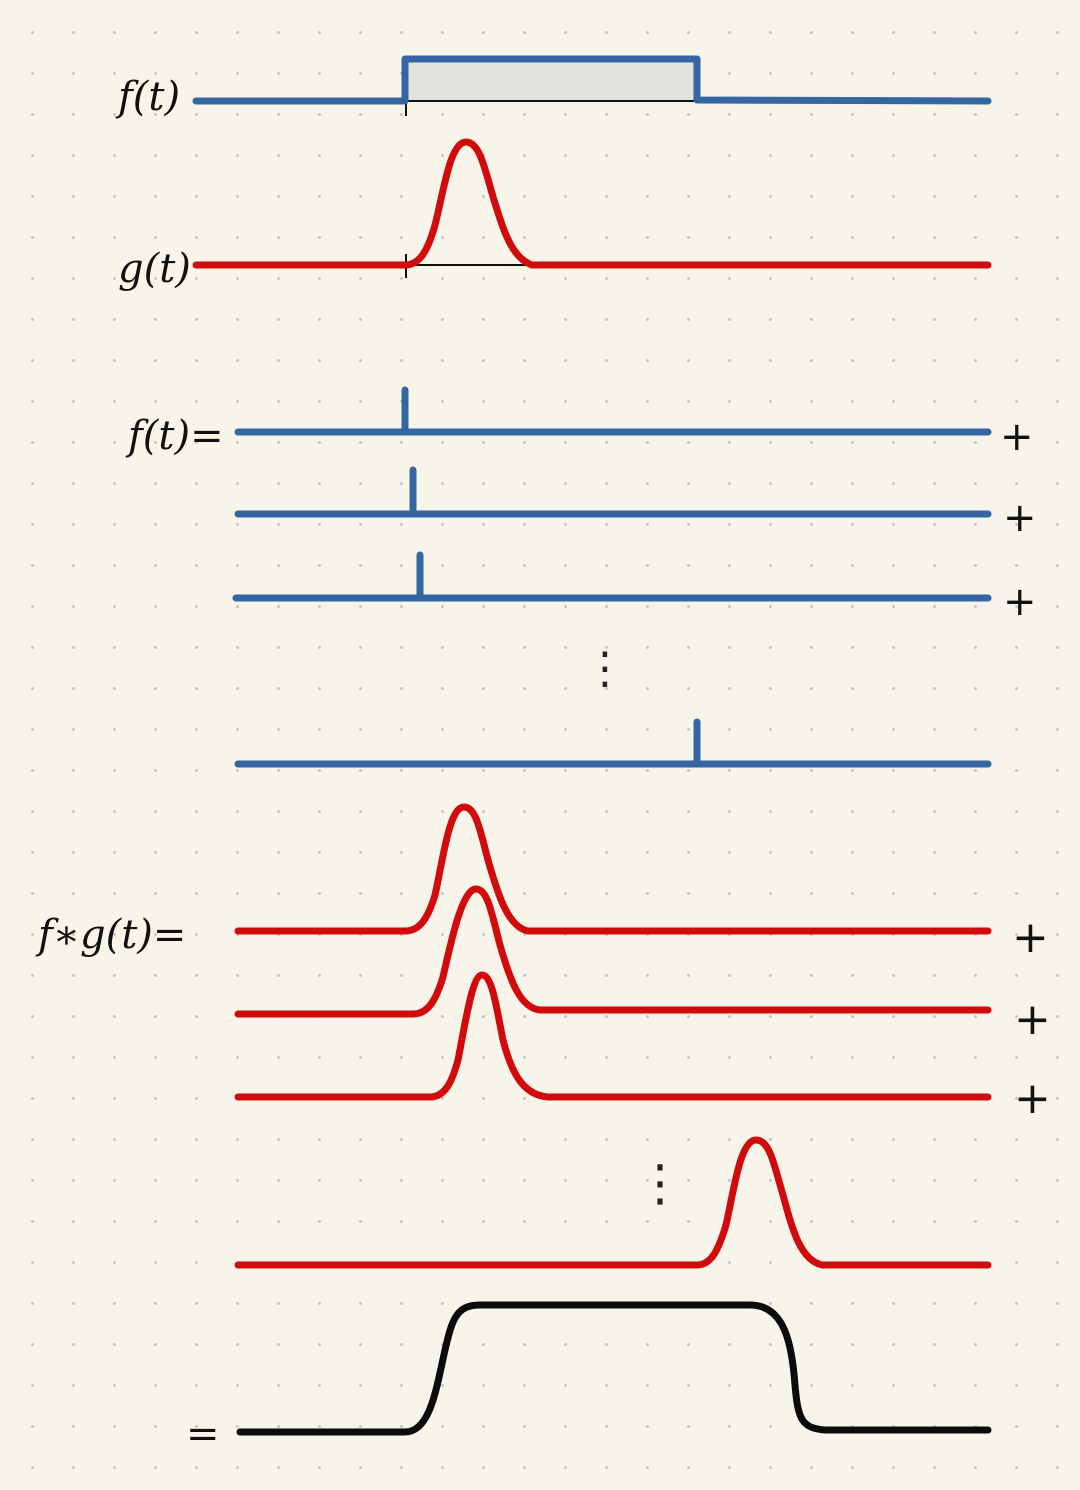 The image size is (1080, 1490). What do you see at coordinates (551, 80) in the screenshot?
I see `f-pulse-fill` at bounding box center [551, 80].